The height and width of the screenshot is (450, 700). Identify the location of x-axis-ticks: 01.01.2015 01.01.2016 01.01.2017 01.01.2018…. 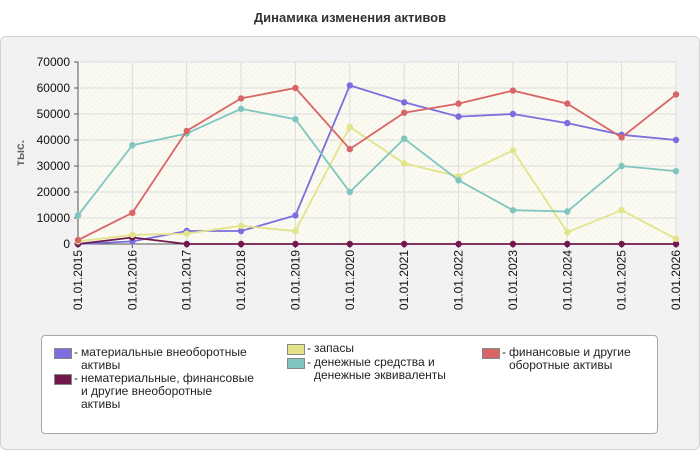
(377, 277).